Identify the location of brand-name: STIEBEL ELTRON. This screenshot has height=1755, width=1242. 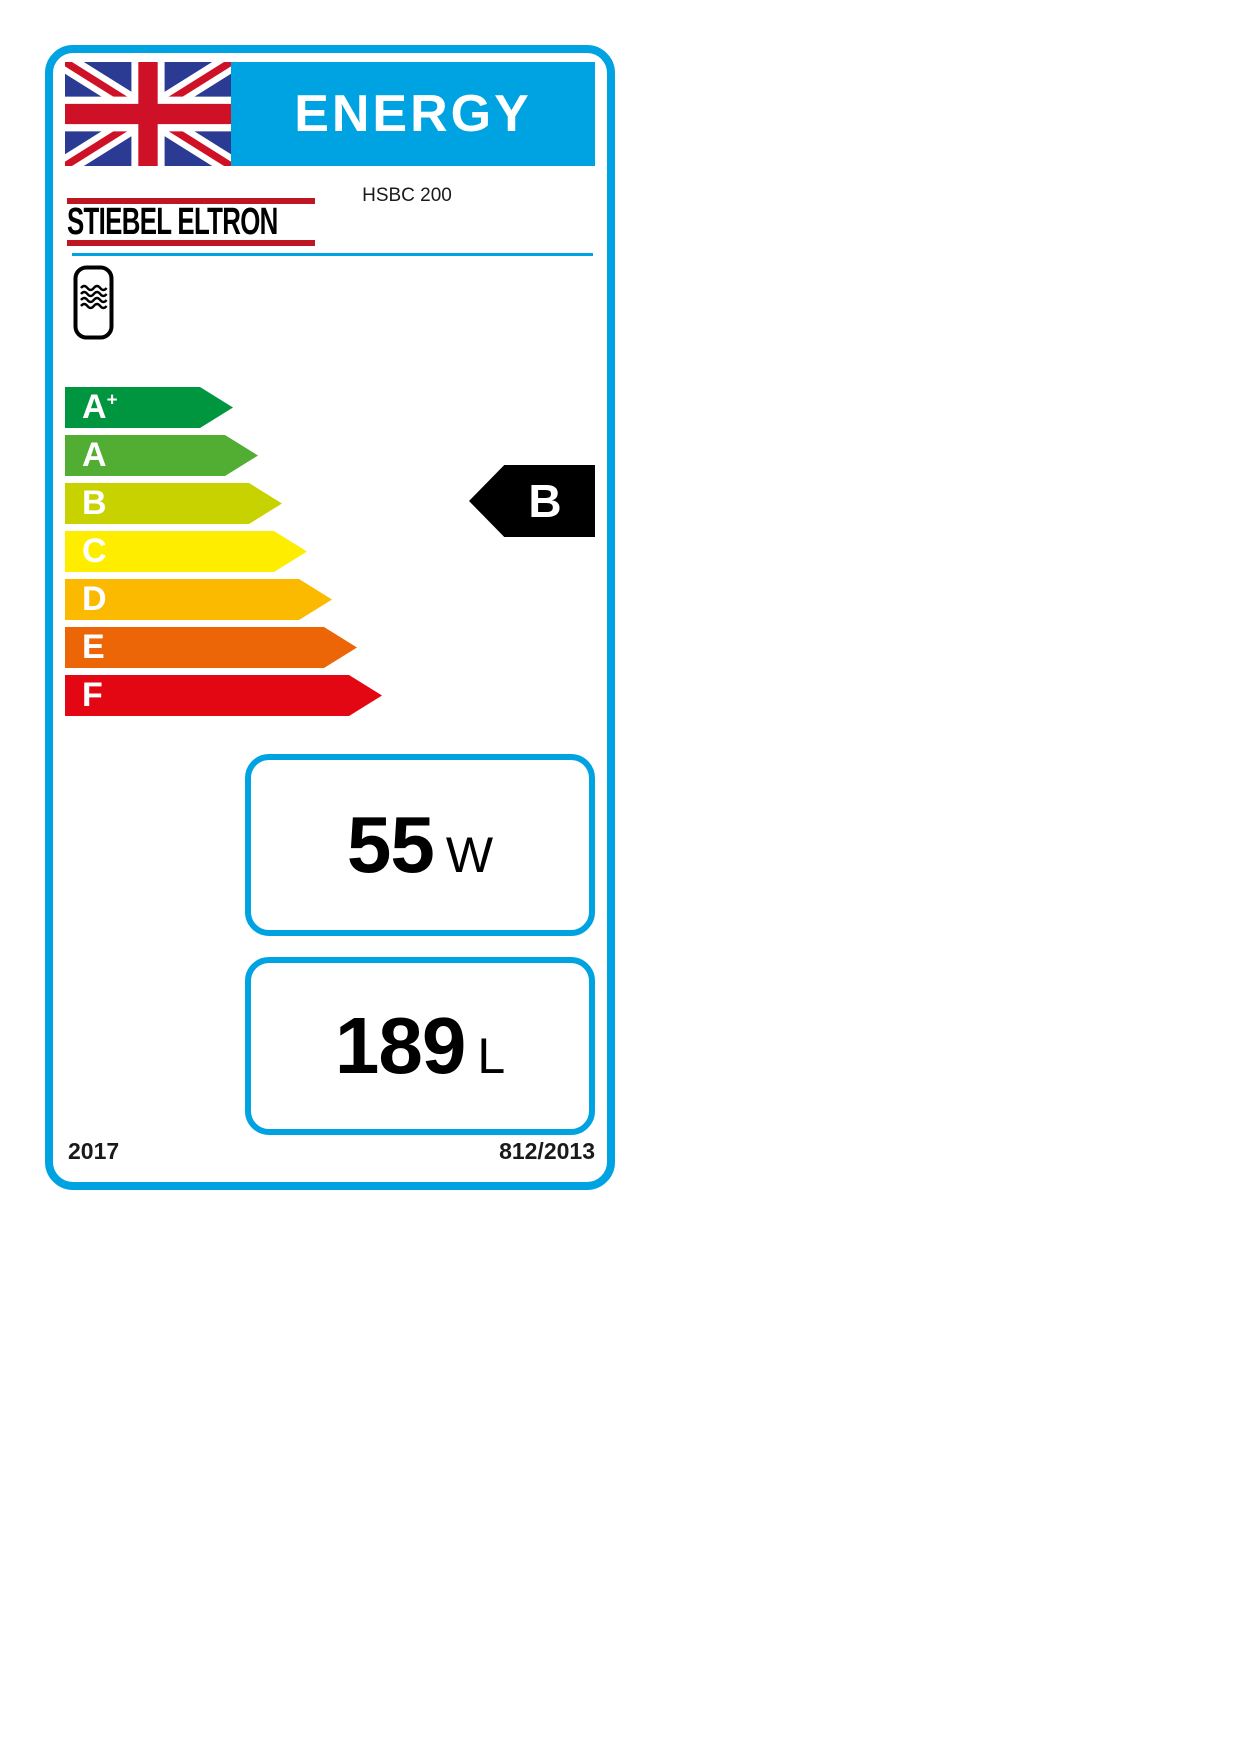
(172, 222).